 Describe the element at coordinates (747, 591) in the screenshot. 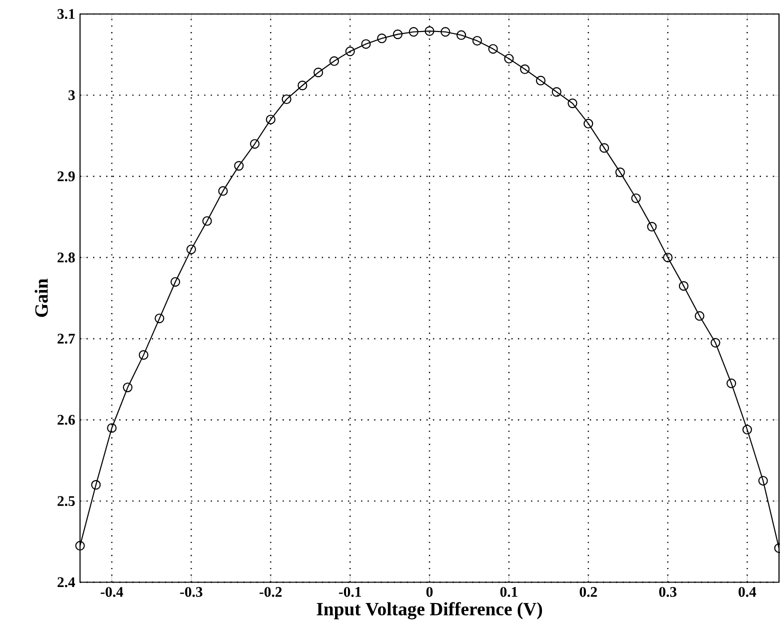

I see `x-tick-label: 0.4` at that location.